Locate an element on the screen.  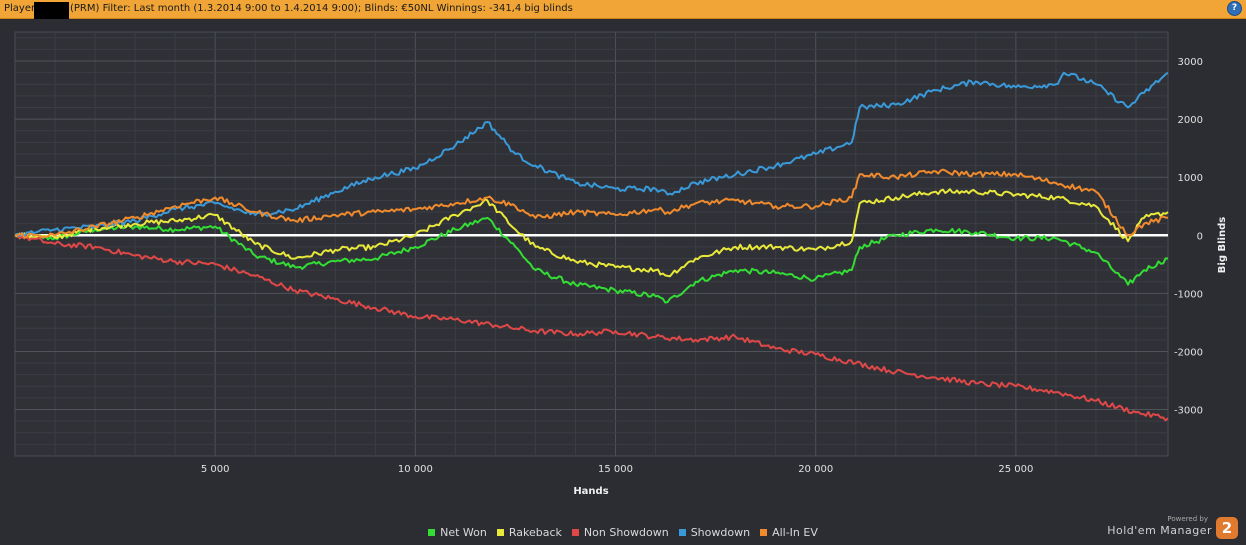
legend-item-net-won: Net Won is located at coordinates (457, 532).